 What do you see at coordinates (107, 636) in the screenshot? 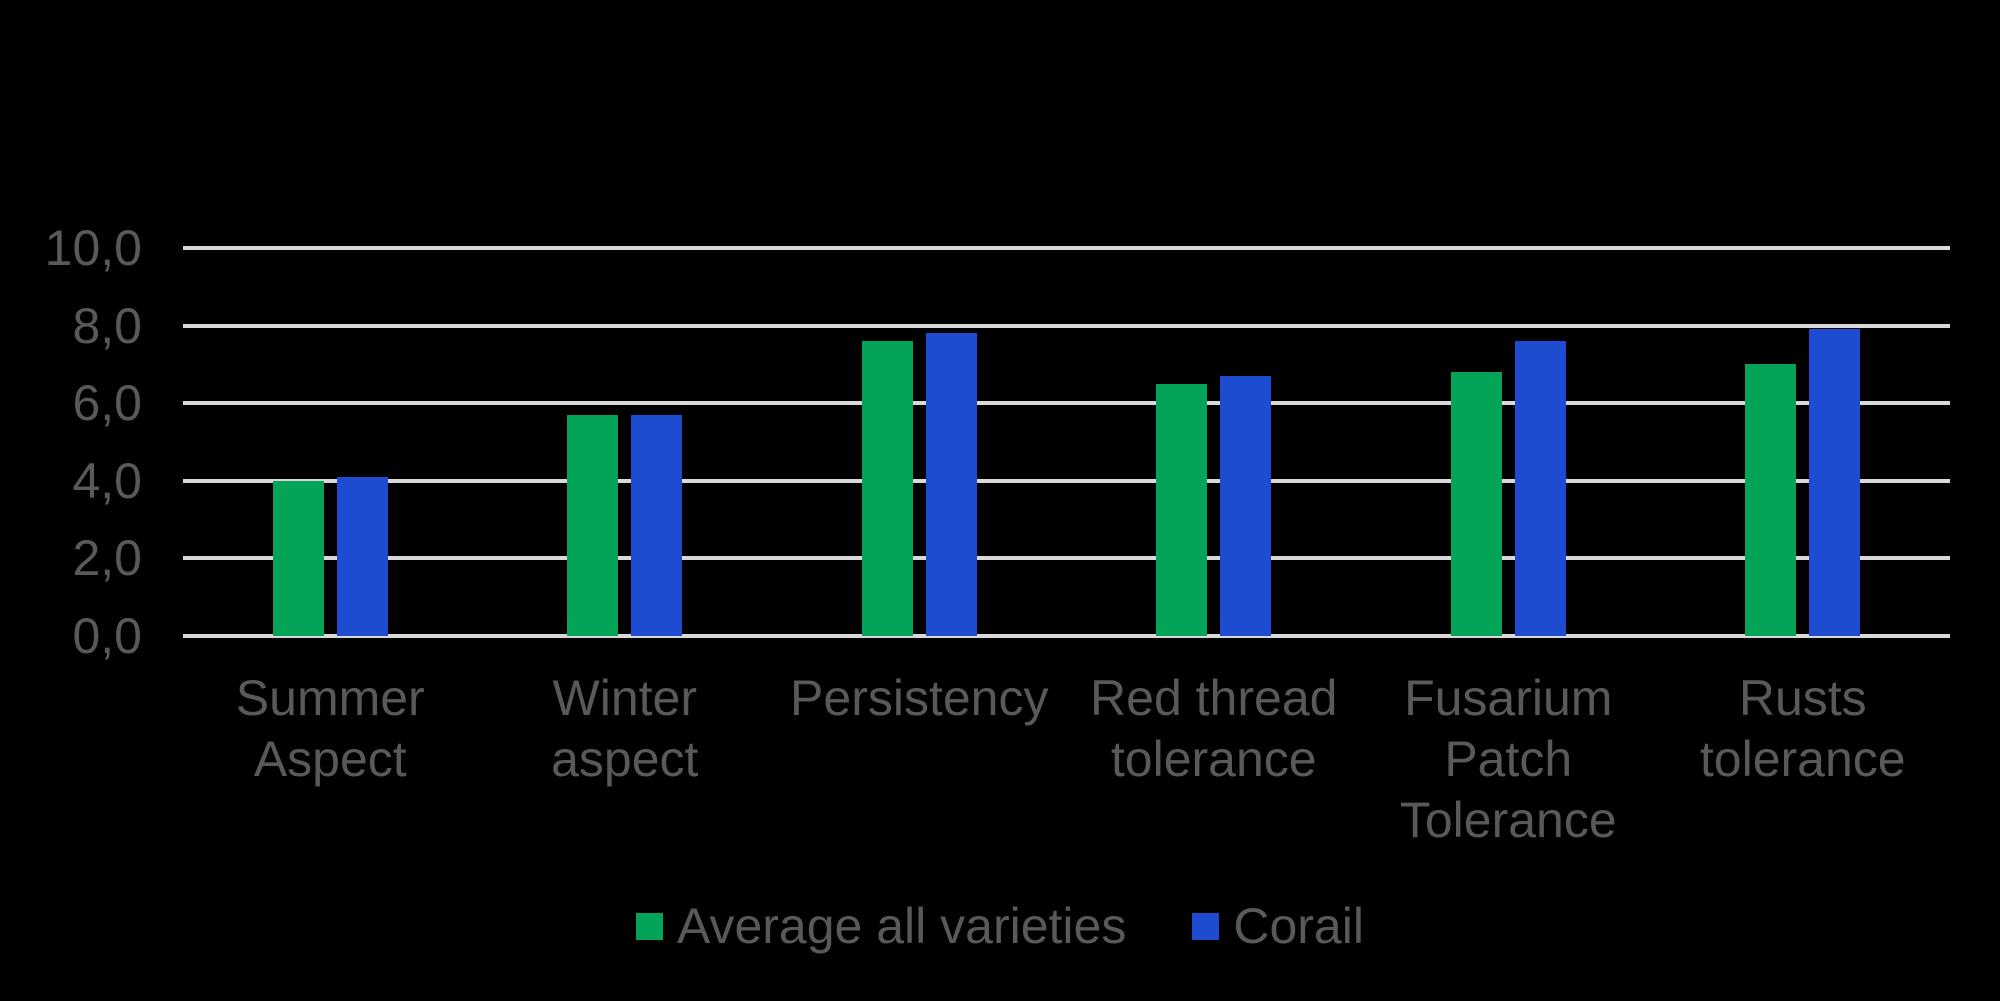
I see `y-tick-label: 0,0` at bounding box center [107, 636].